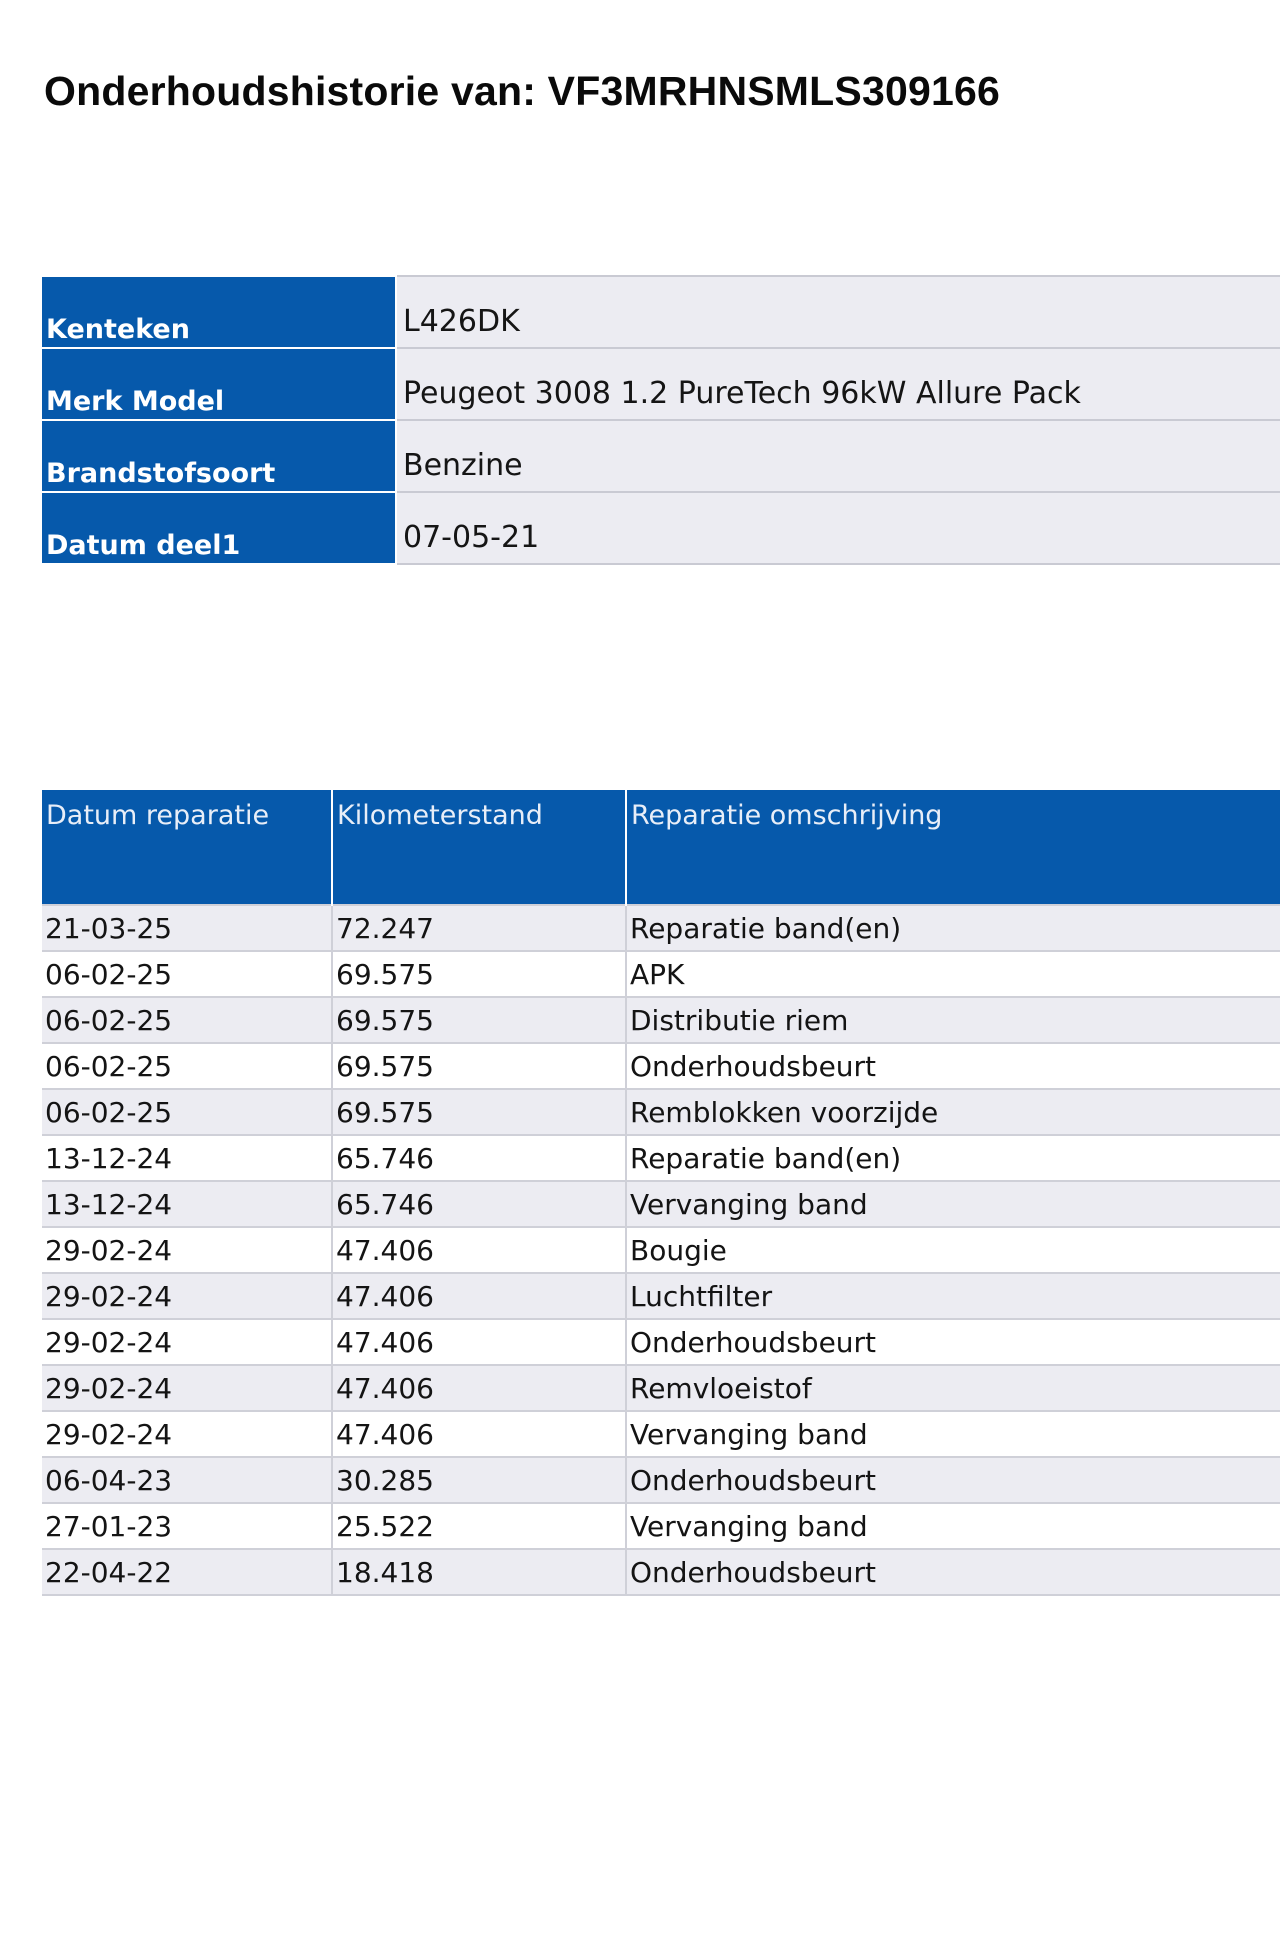  What do you see at coordinates (953, 1020) in the screenshot?
I see `history-cell-description: Distributie riem` at bounding box center [953, 1020].